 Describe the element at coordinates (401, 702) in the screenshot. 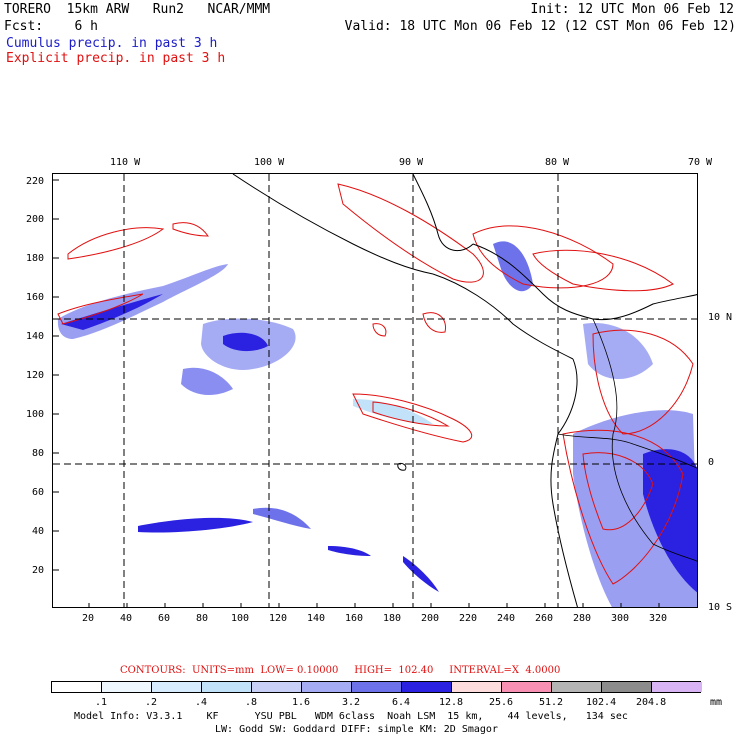

I see `color-bar-label: 6.4` at that location.